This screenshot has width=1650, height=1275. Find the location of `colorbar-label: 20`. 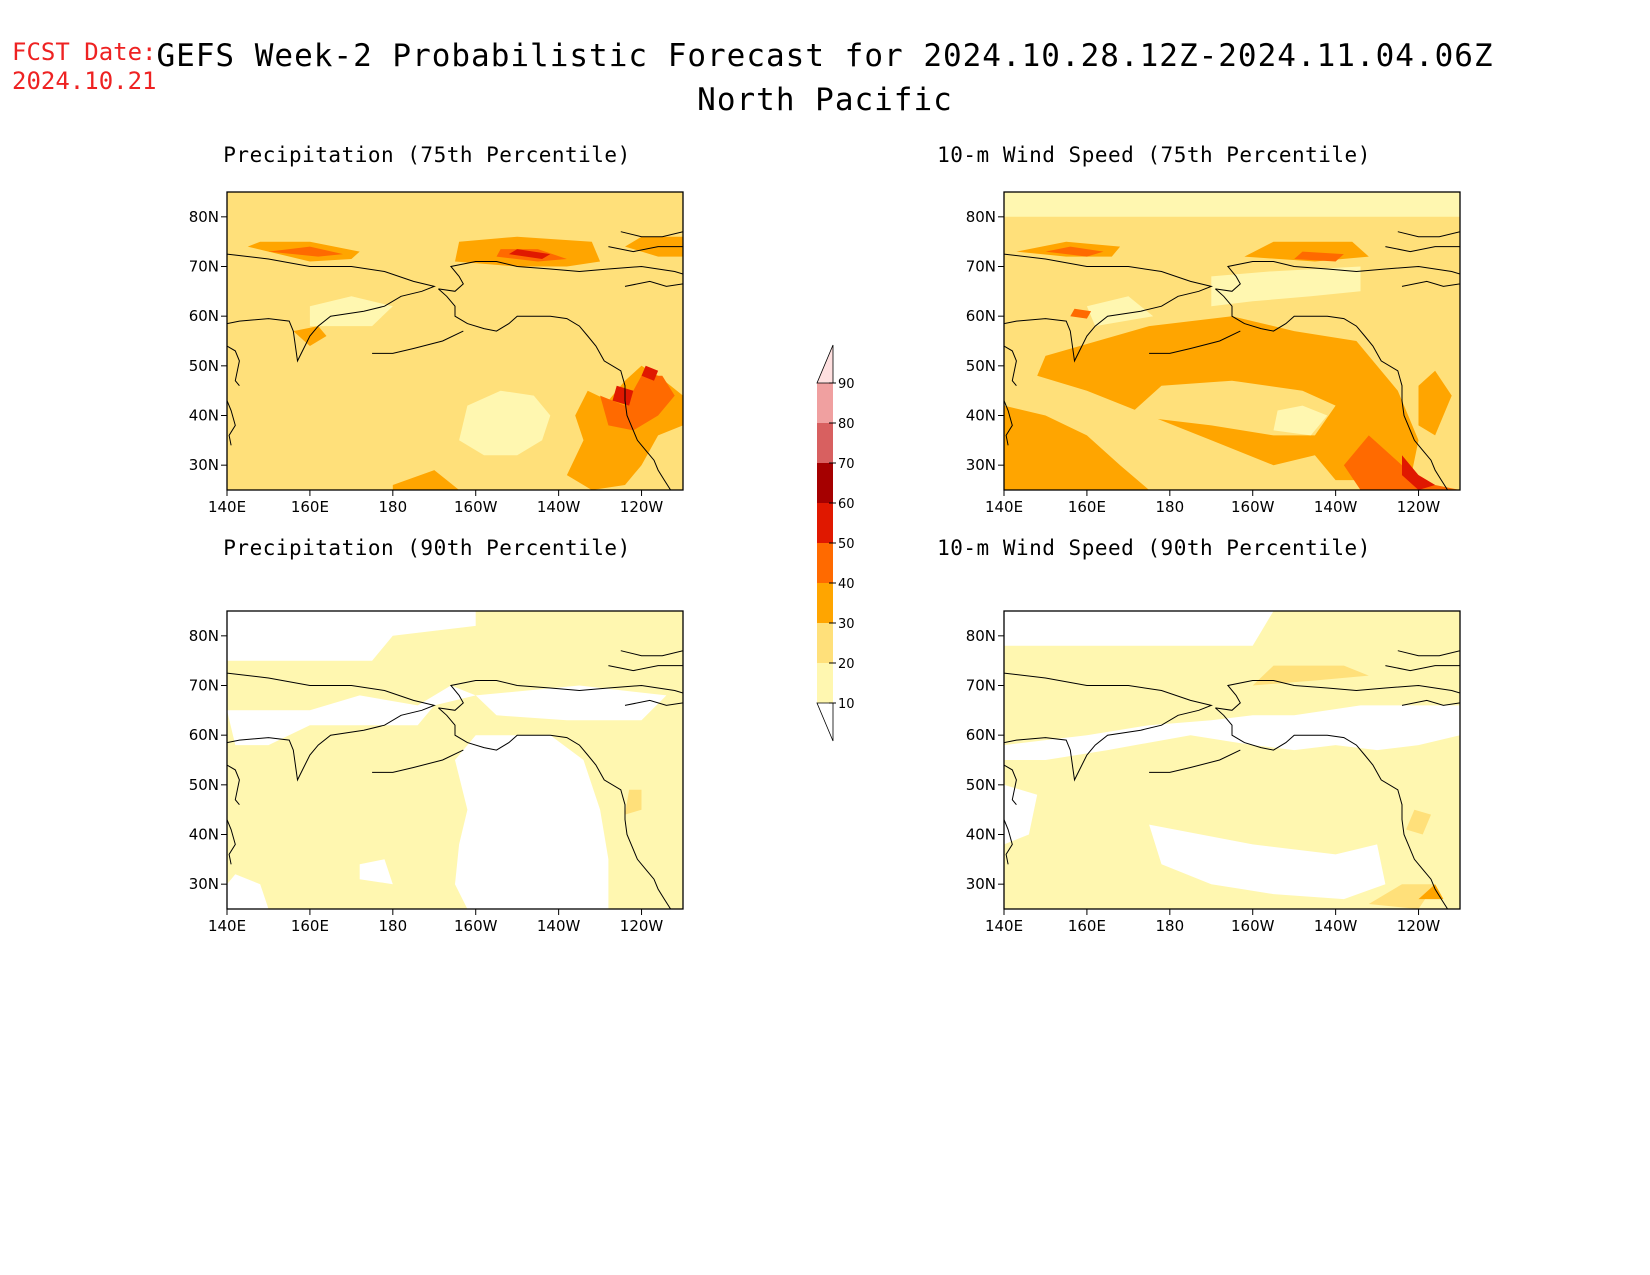

colorbar-label: 20 is located at coordinates (846, 664).